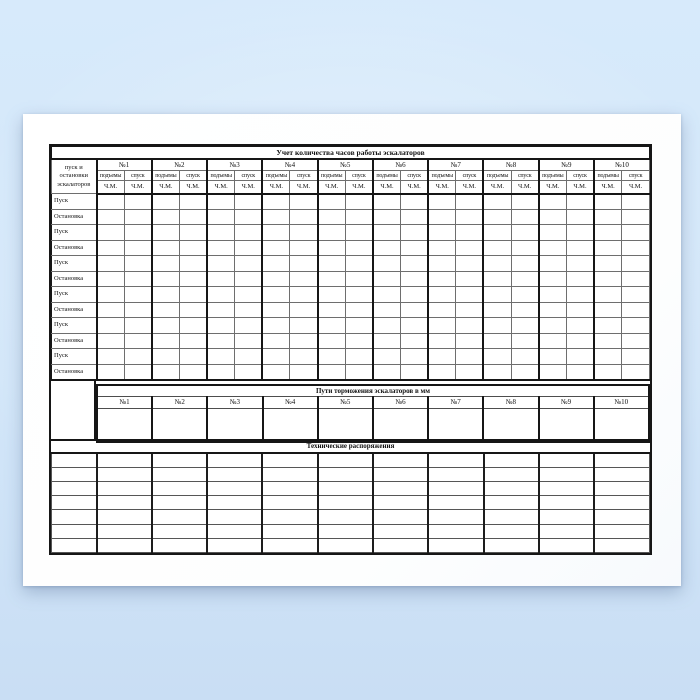 This screenshot has height=700, width=700. I want to click on column-header: №4, so click(290, 164).